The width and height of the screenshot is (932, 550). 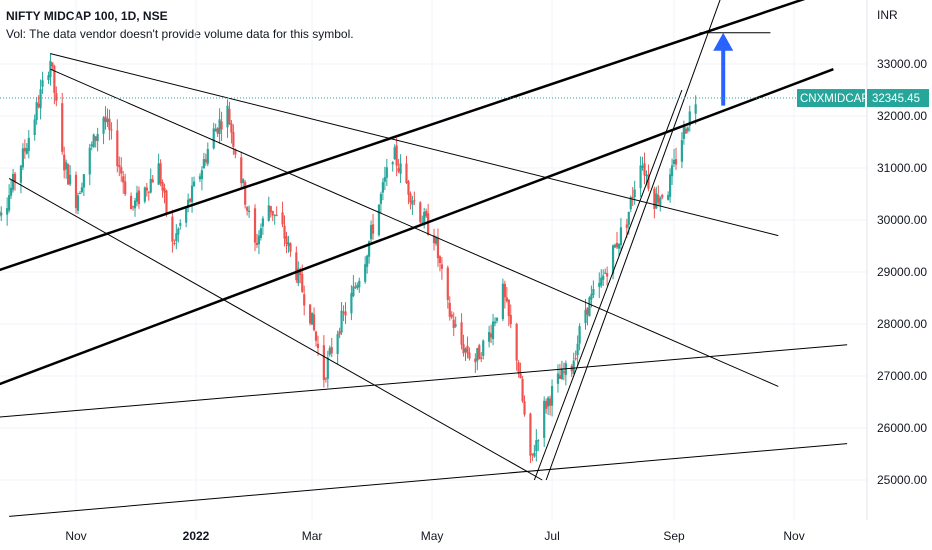 What do you see at coordinates (902, 376) in the screenshot?
I see `y-tick-label: 27000.00` at bounding box center [902, 376].